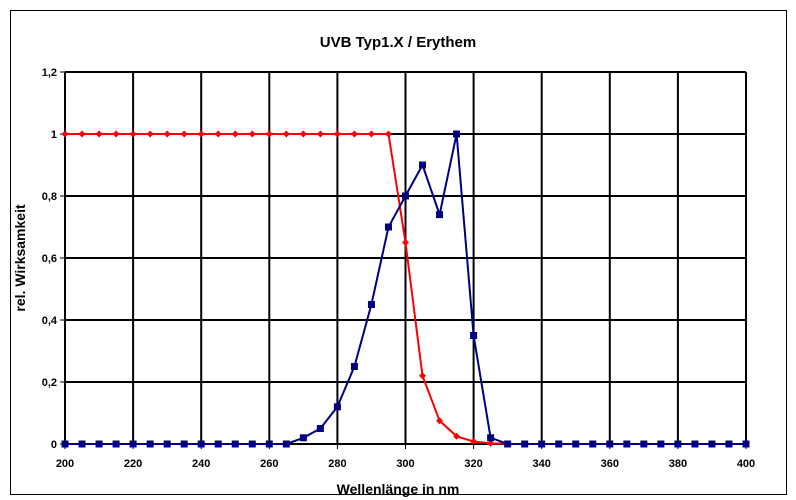 The image size is (796, 500). Describe the element at coordinates (20, 258) in the screenshot. I see `y-axis-label: rel. Wirksamkeit` at that location.